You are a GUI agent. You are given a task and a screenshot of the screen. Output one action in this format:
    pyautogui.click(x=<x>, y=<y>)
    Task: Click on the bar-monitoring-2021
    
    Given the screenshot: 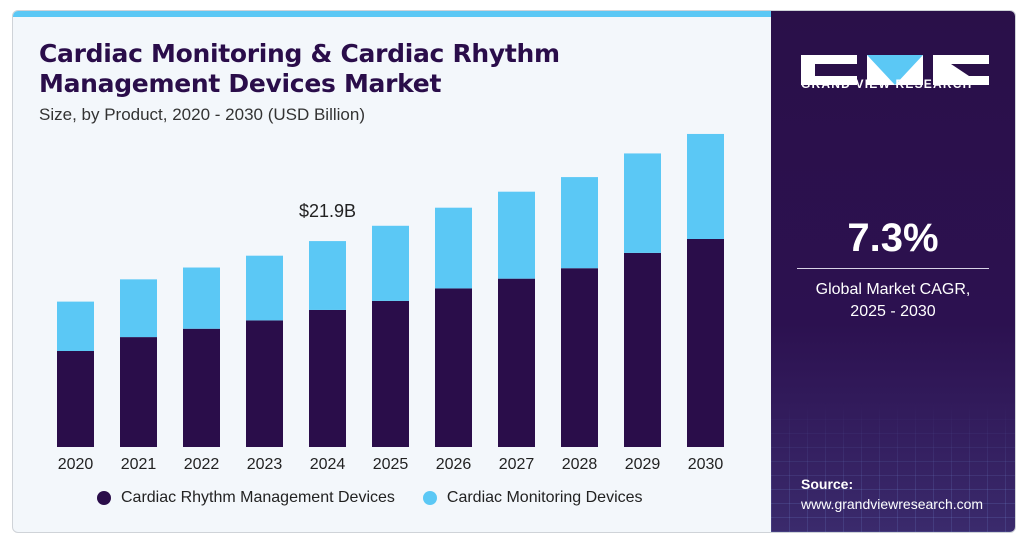 What is the action you would take?
    pyautogui.click(x=138, y=308)
    